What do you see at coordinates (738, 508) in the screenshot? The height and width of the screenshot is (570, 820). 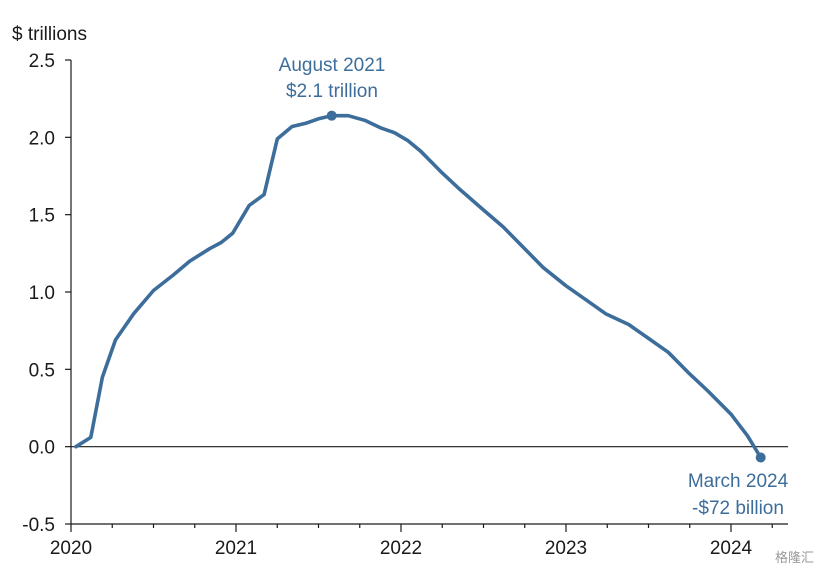 I see `annotation-end-line2: -$72 billion` at bounding box center [738, 508].